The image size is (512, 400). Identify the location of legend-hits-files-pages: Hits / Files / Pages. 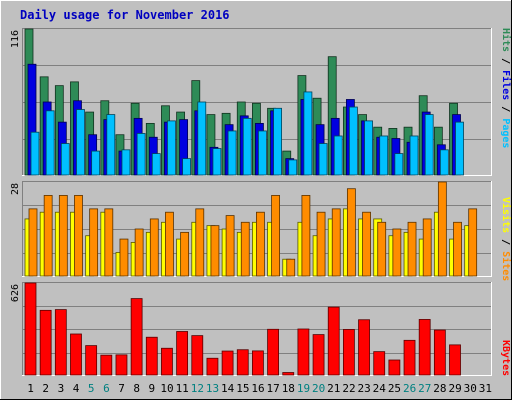
(506, 88).